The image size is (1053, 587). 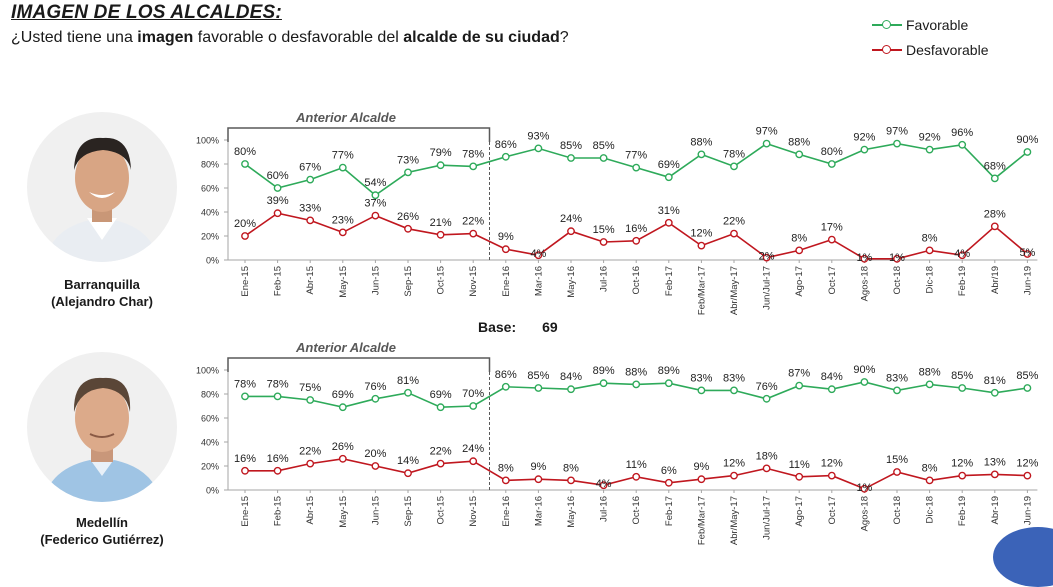 What do you see at coordinates (1027, 280) in the screenshot?
I see `x-tick-label: Jun-19` at bounding box center [1027, 280].